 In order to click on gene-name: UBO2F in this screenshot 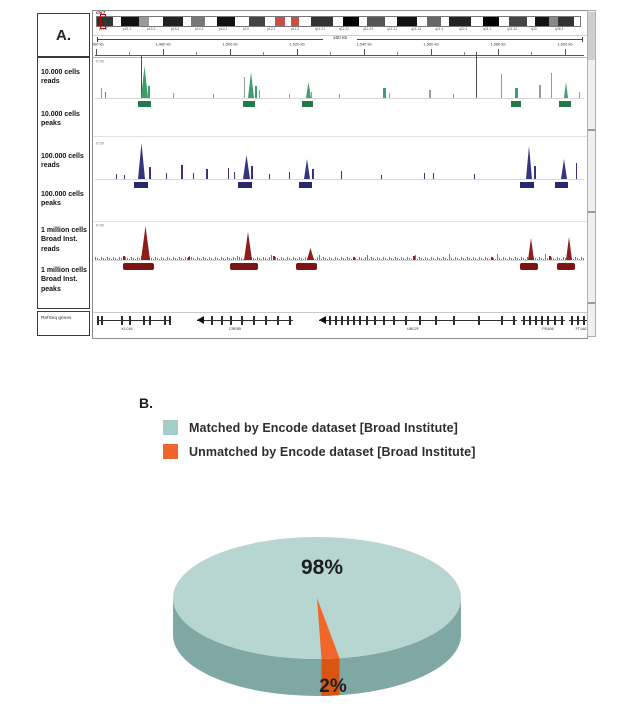, I will do `click(413, 329)`.